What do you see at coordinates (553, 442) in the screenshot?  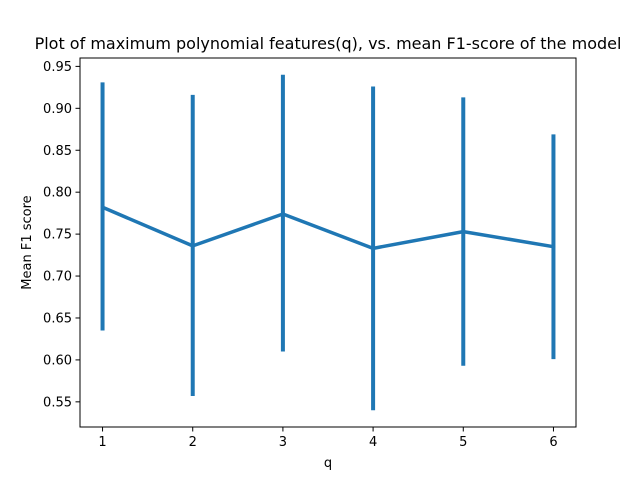 I see `x-tick-label: 6` at bounding box center [553, 442].